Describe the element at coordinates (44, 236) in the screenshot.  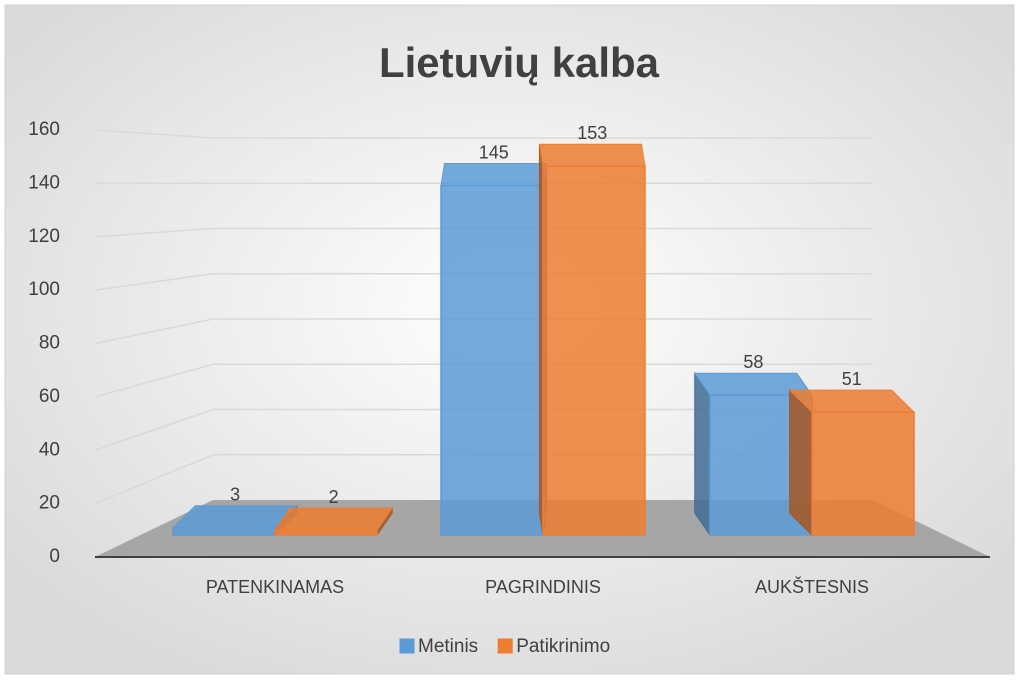
I see `y-tick-label: 120` at that location.